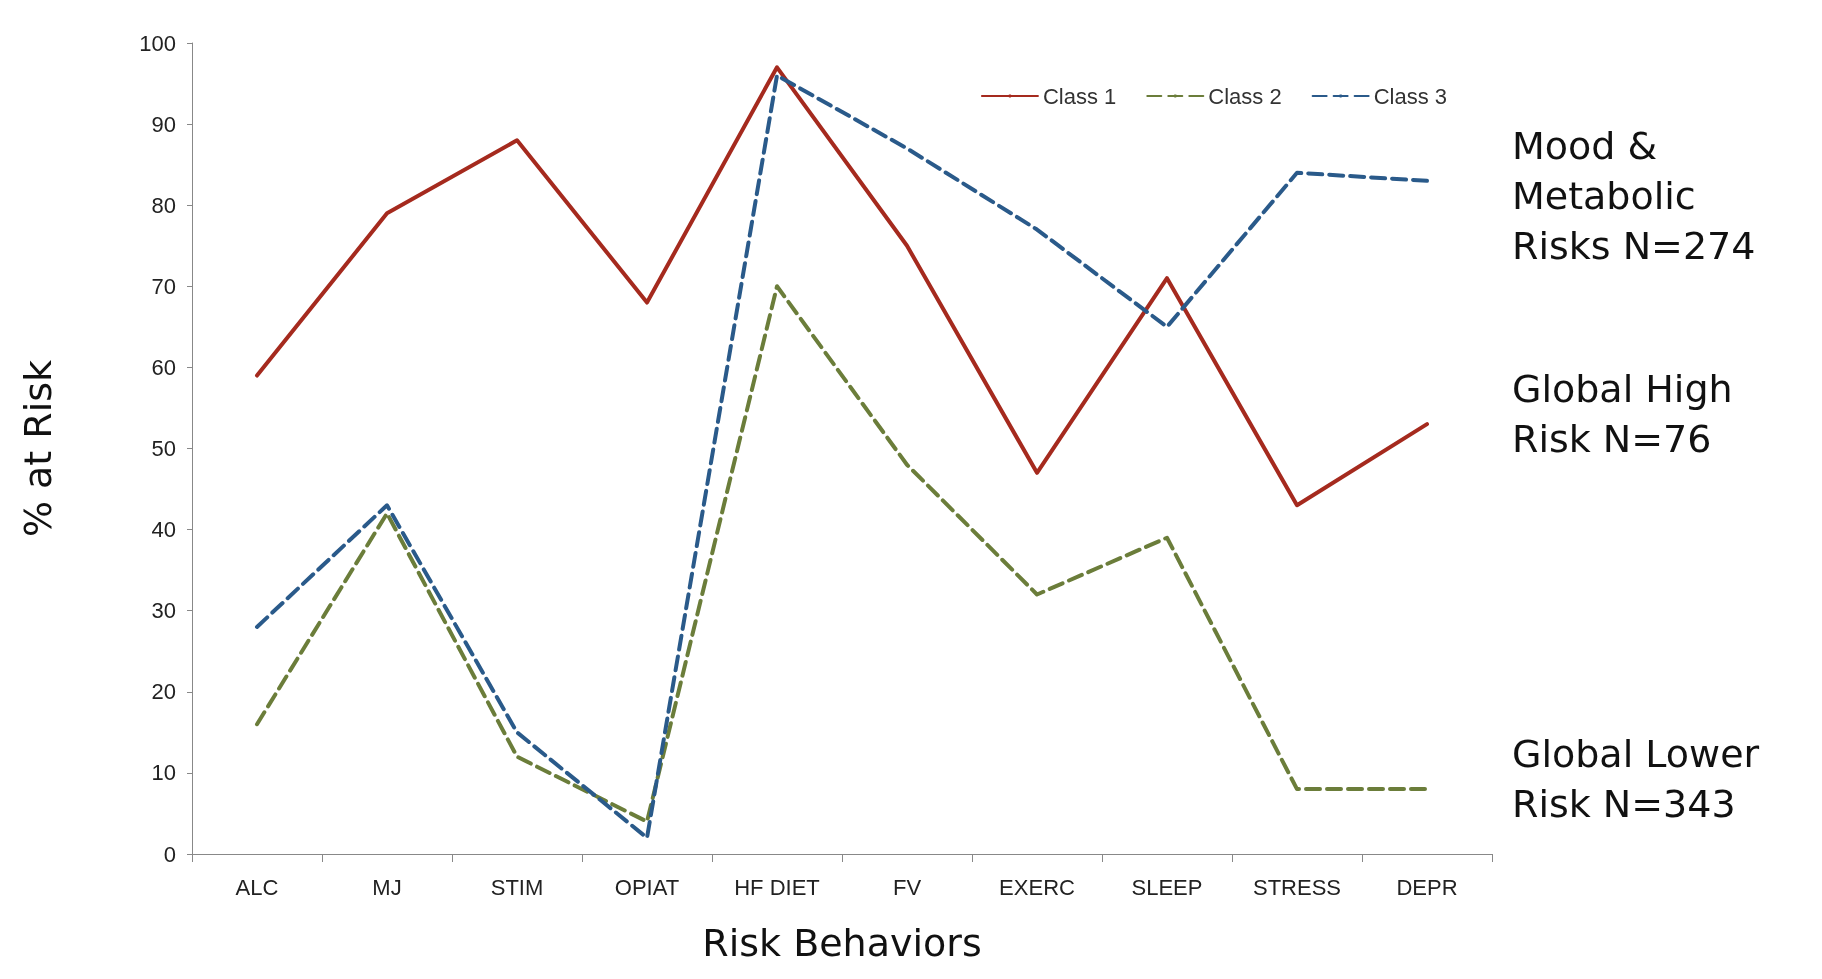 The width and height of the screenshot is (1822, 979). I want to click on x-tick-label: STRESS, so click(1297, 887).